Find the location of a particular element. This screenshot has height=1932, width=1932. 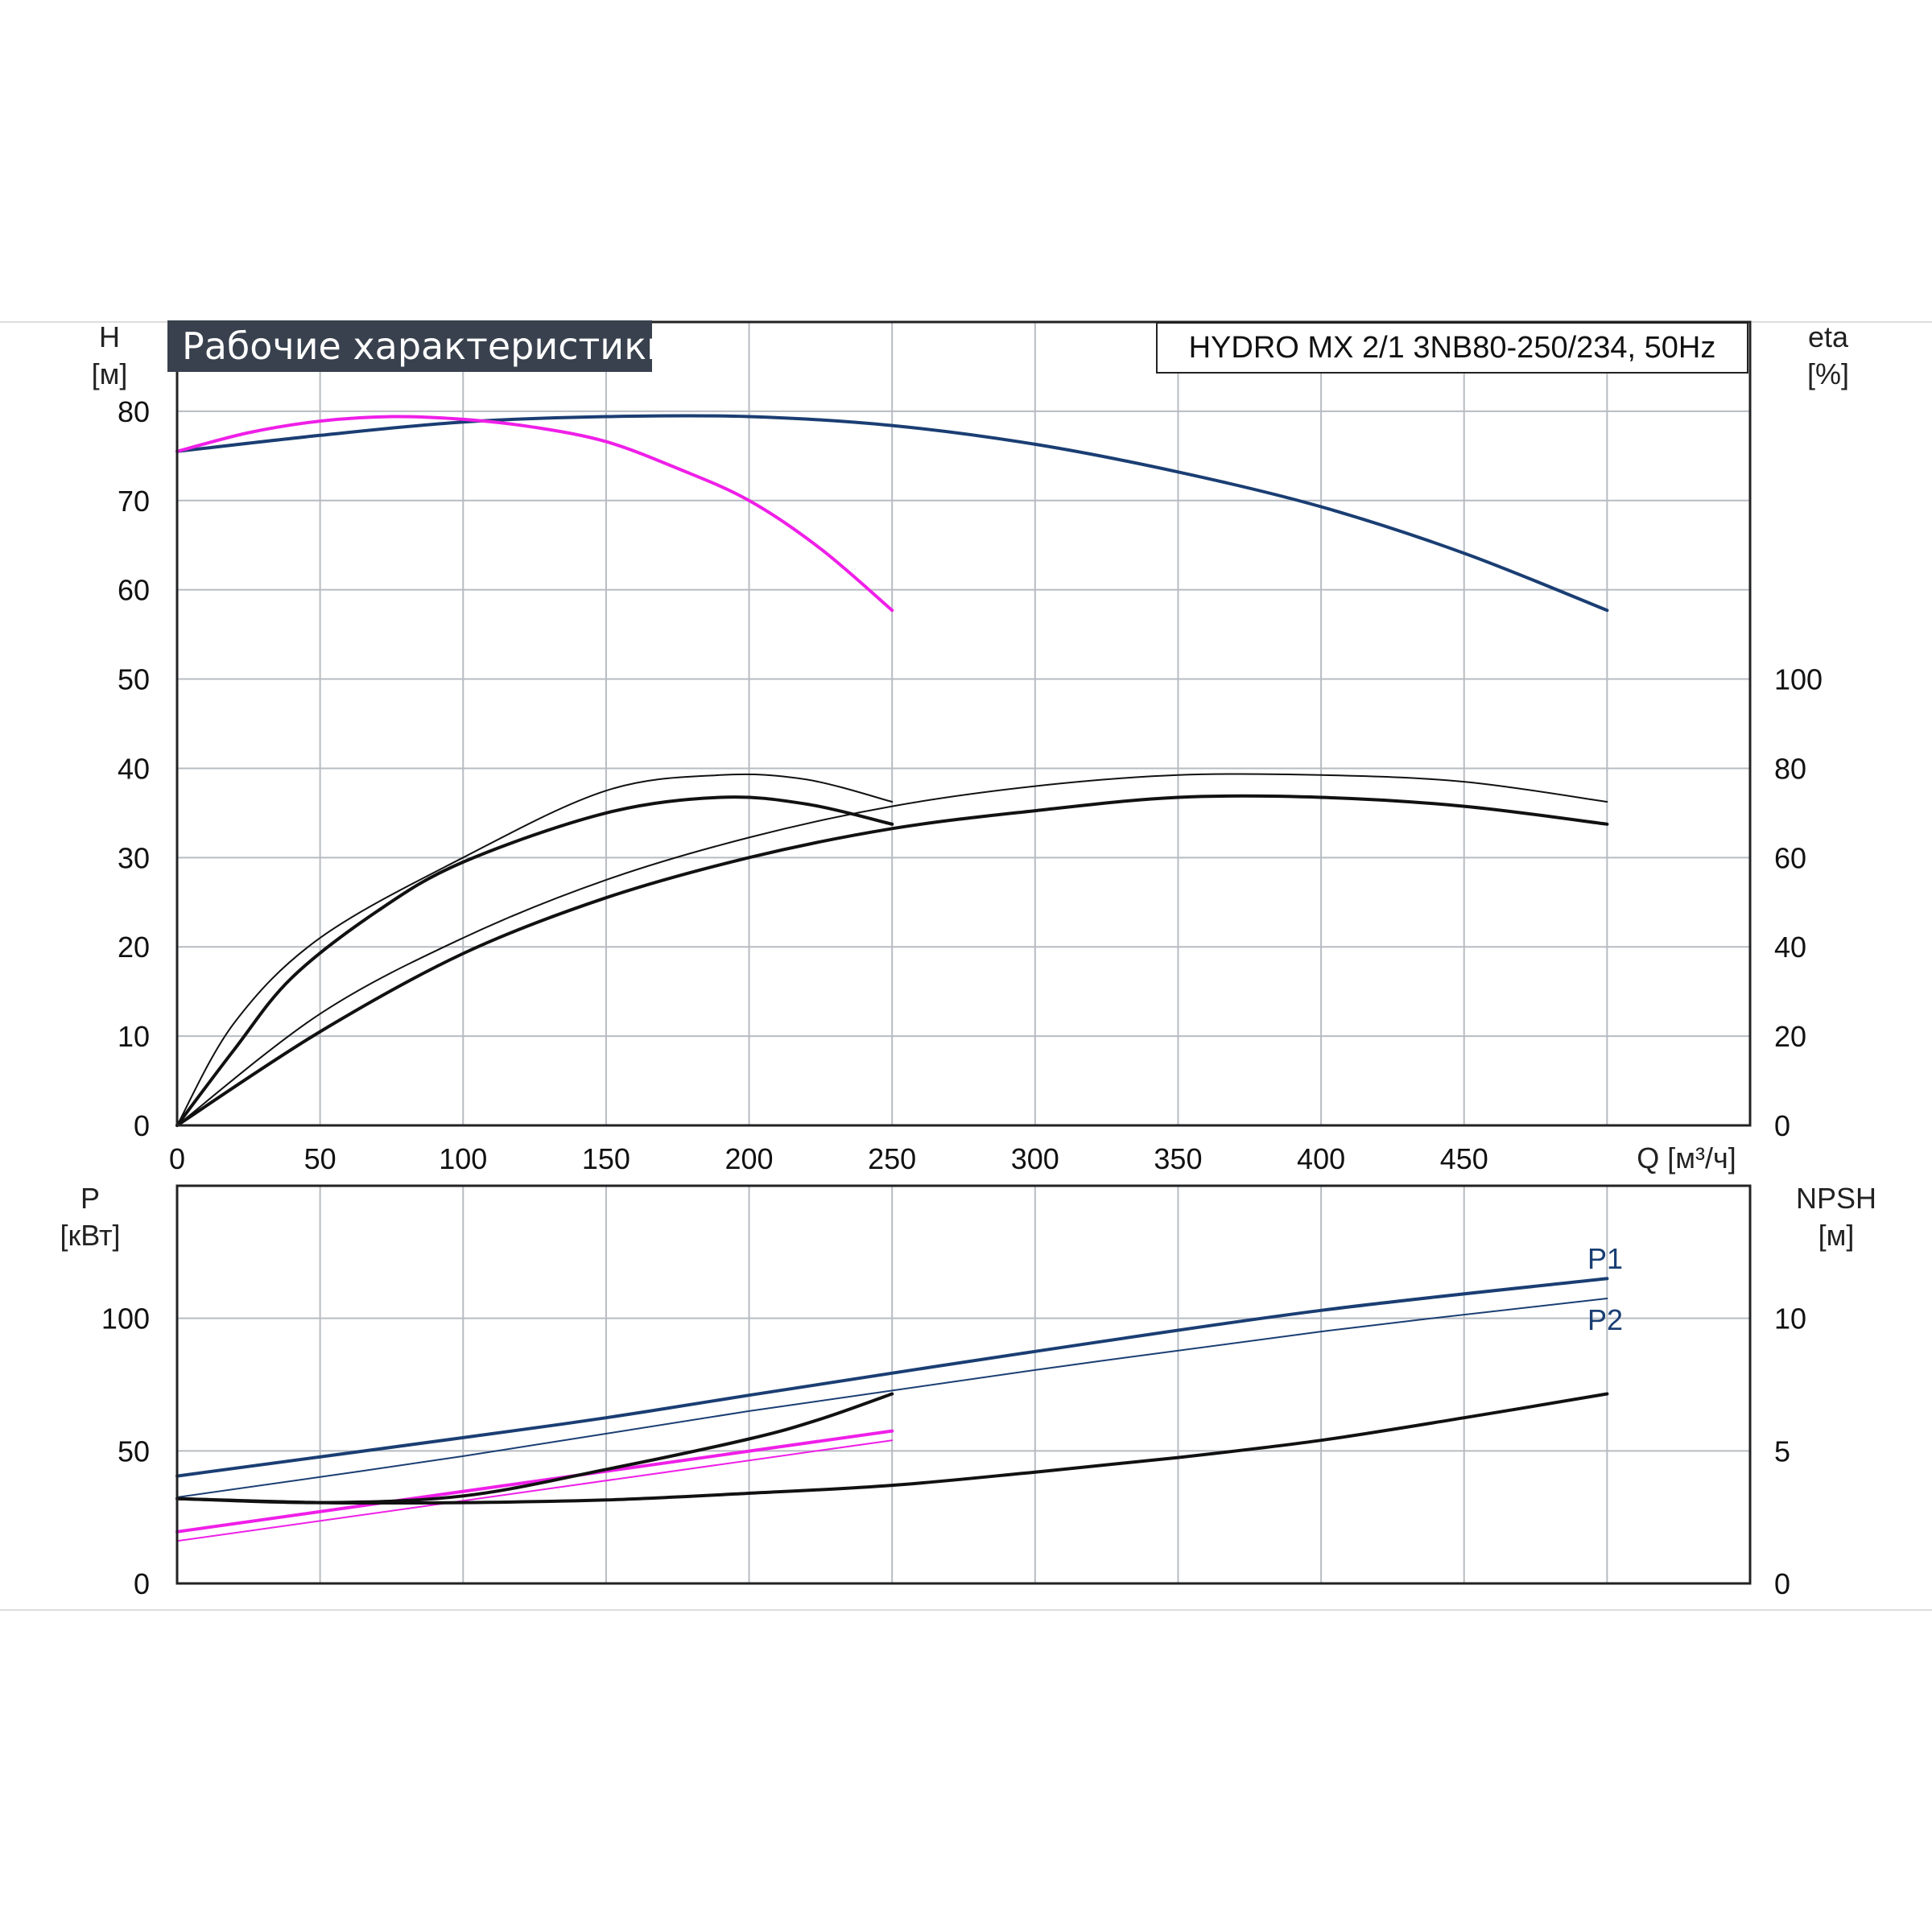

x-tick-label: 150 is located at coordinates (606, 1158).